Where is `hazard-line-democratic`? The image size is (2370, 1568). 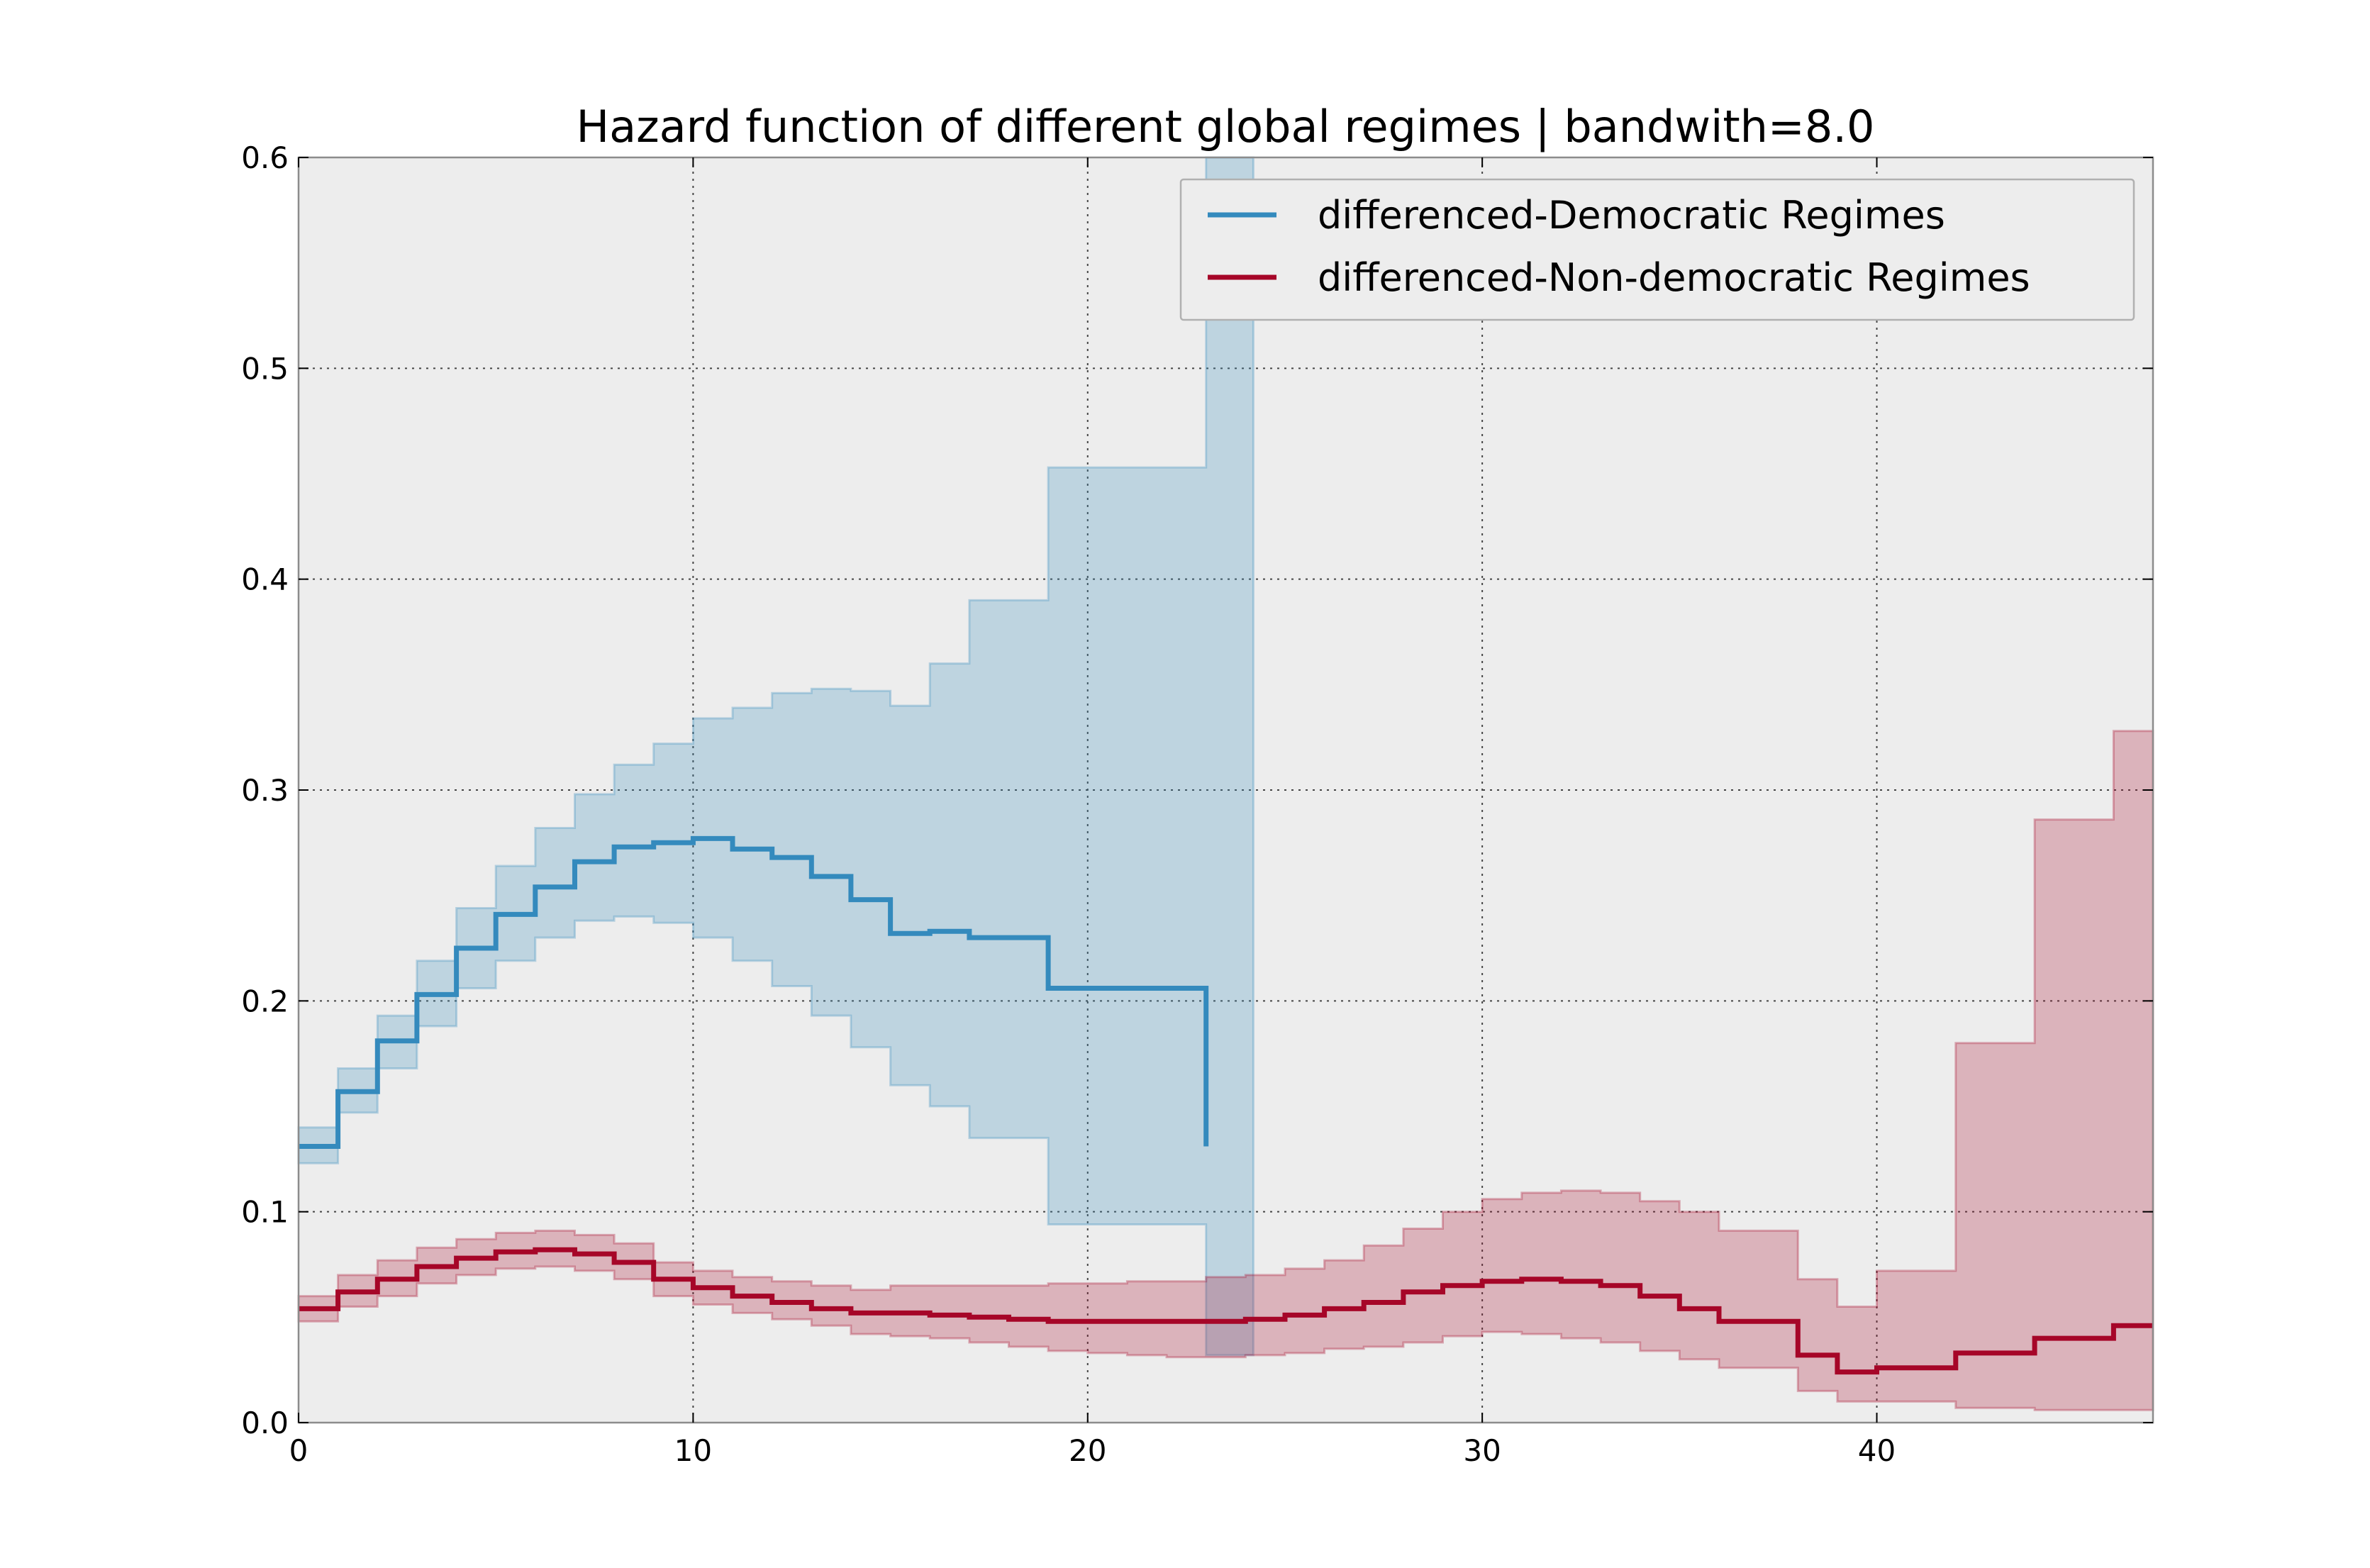 hazard-line-democratic is located at coordinates (754, 992).